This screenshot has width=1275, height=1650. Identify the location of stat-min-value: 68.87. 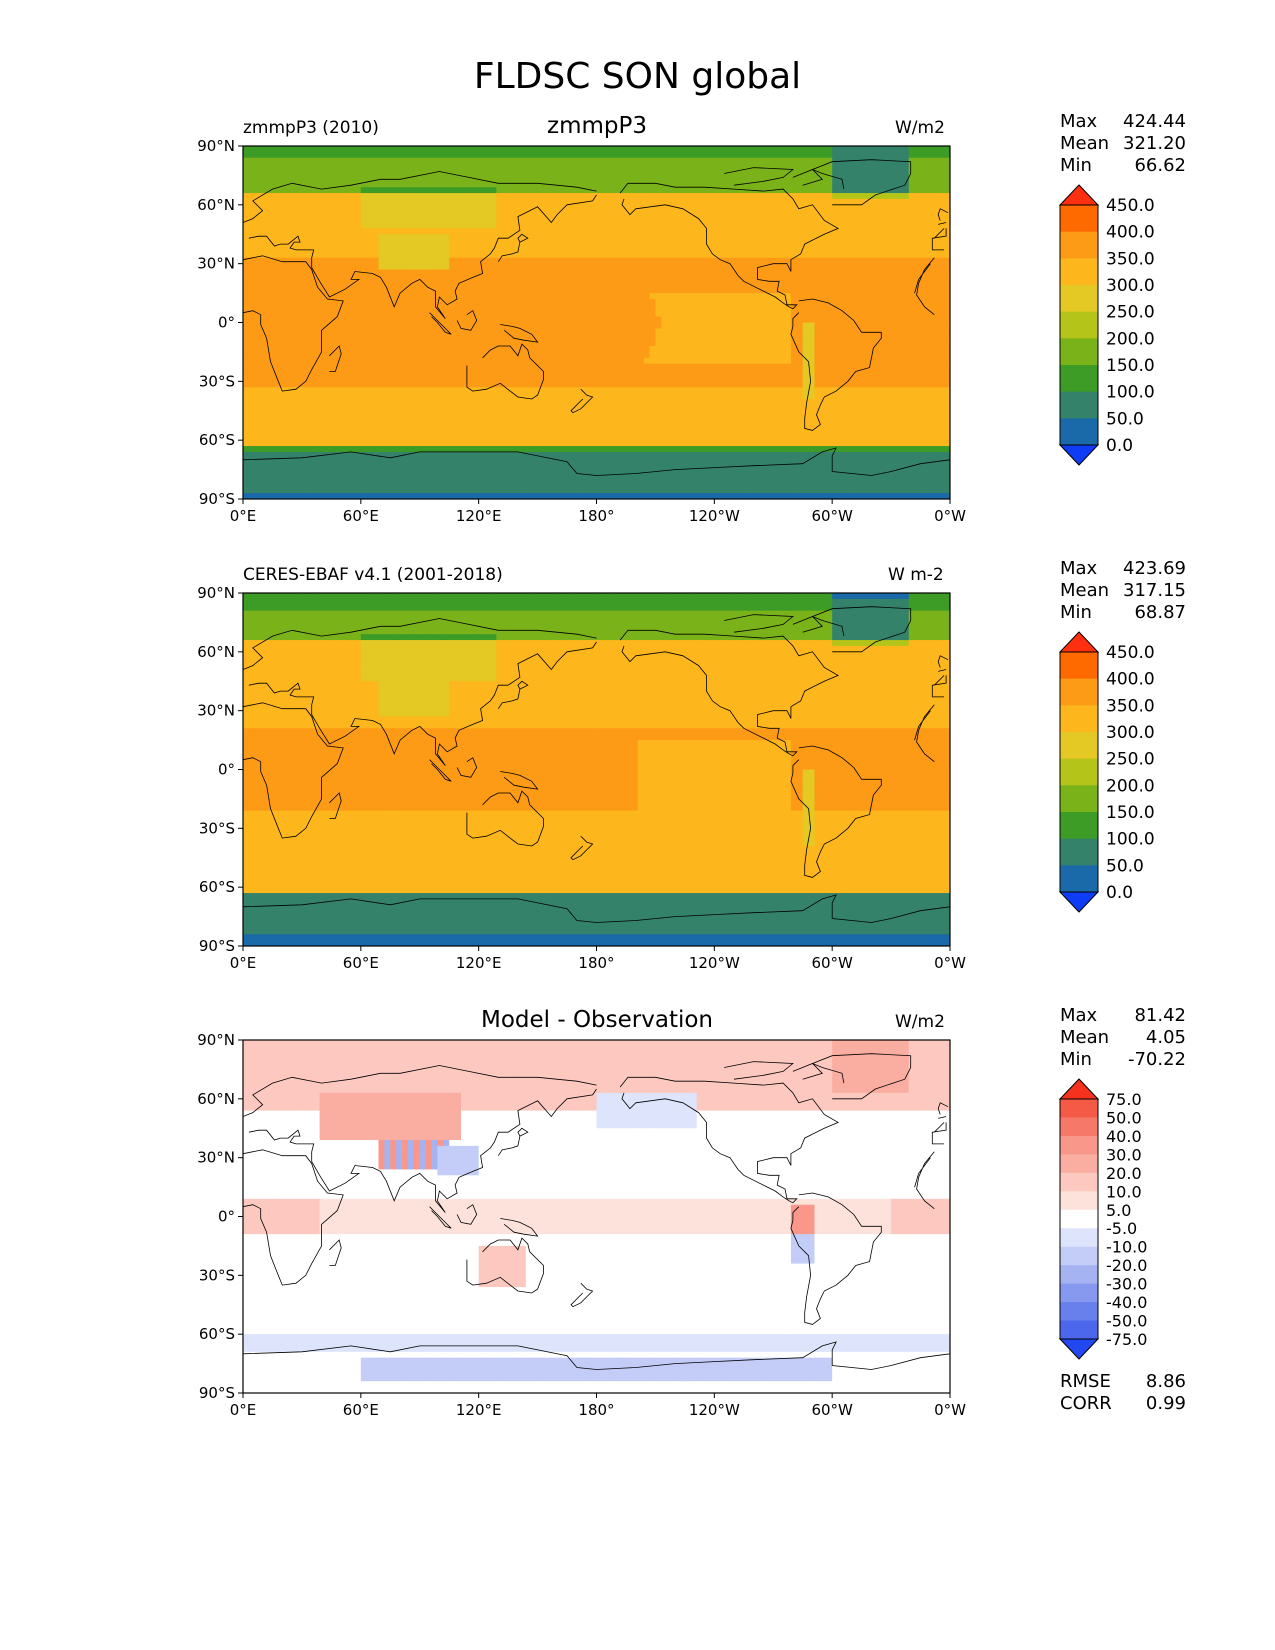
(1160, 613).